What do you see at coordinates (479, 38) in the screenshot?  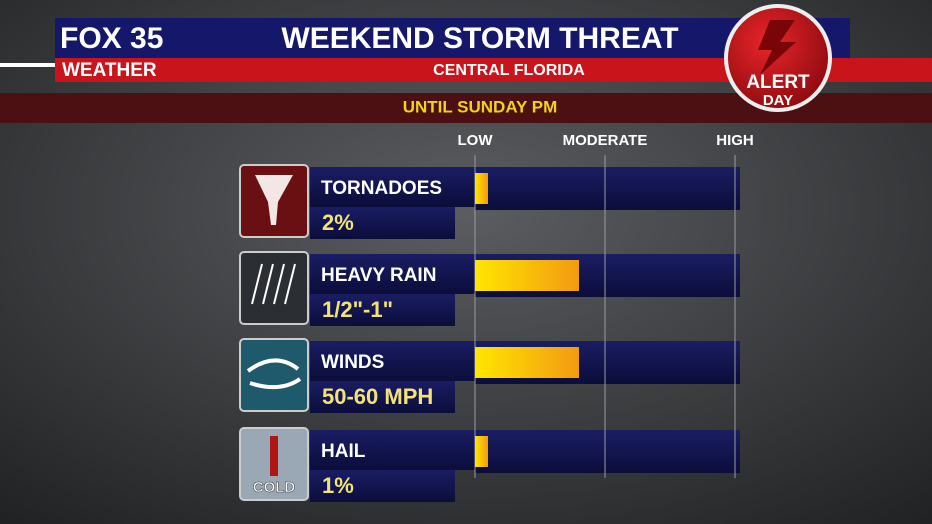 I see `title: WEEKEND STORM THREAT` at bounding box center [479, 38].